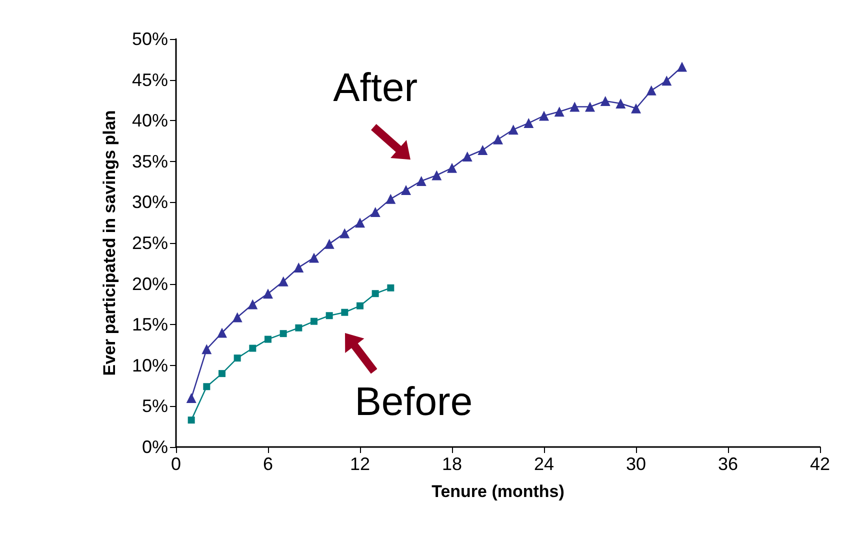 The image size is (841, 548). What do you see at coordinates (150, 243) in the screenshot?
I see `y-tick-label: 25%` at bounding box center [150, 243].